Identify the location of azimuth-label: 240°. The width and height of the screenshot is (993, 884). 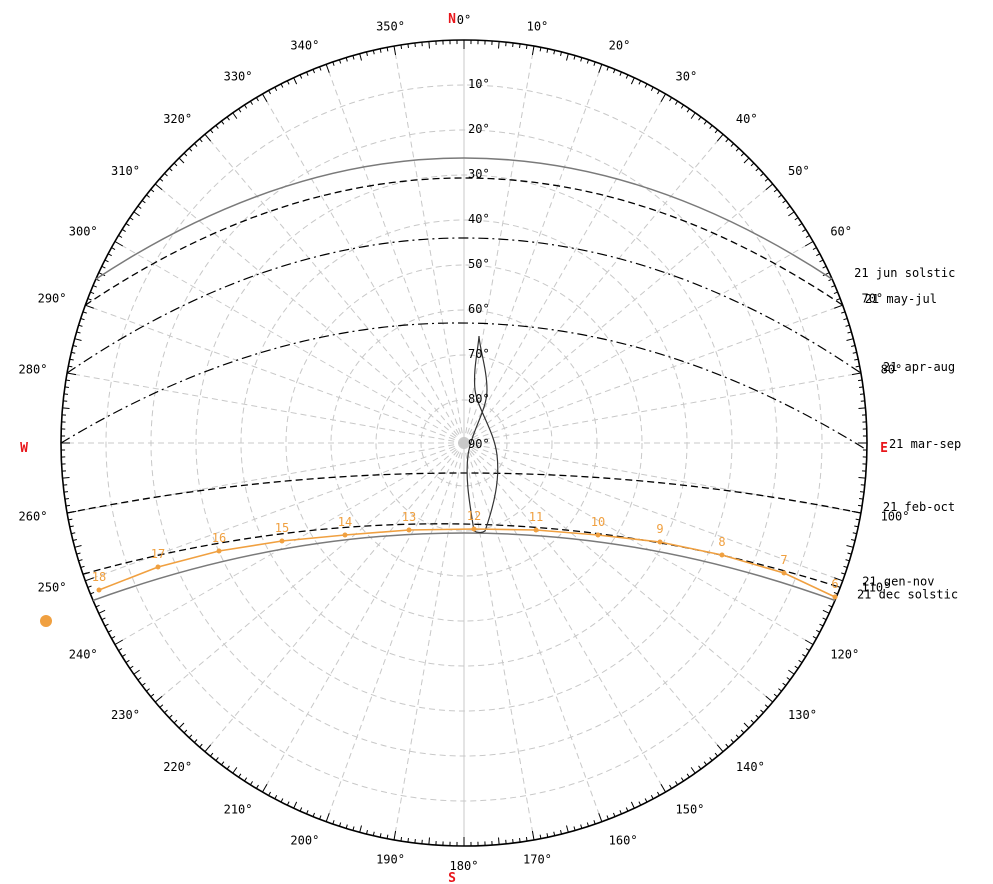
(83, 655).